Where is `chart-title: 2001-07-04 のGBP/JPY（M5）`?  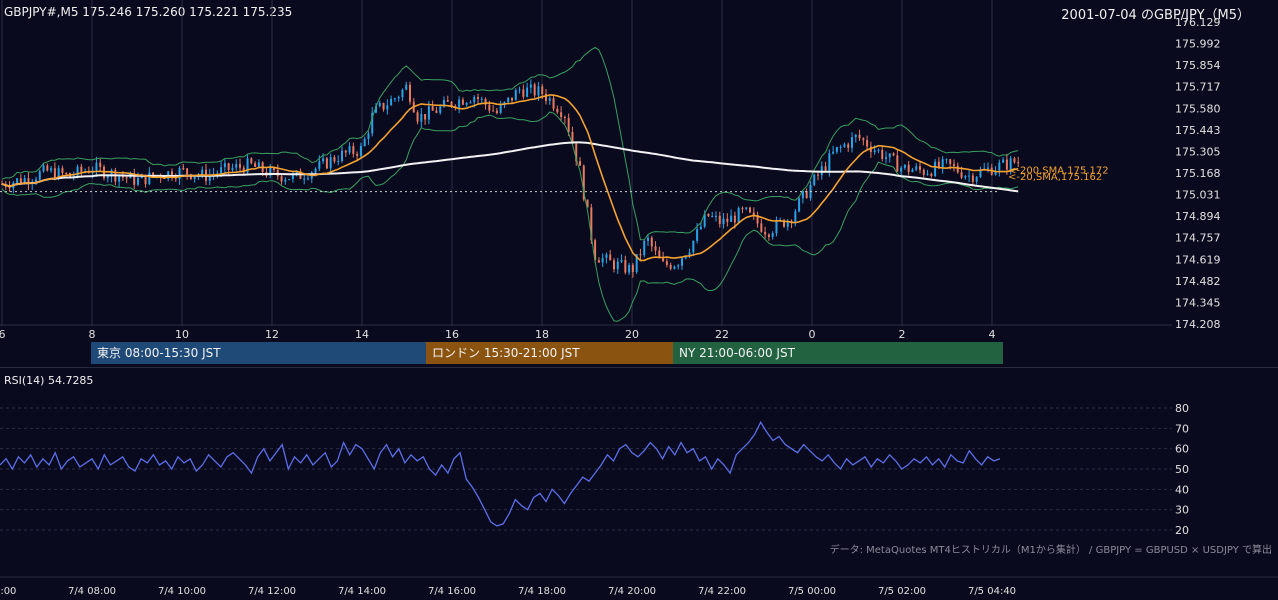 chart-title: 2001-07-04 のGBP/JPY（M5） is located at coordinates (1155, 15).